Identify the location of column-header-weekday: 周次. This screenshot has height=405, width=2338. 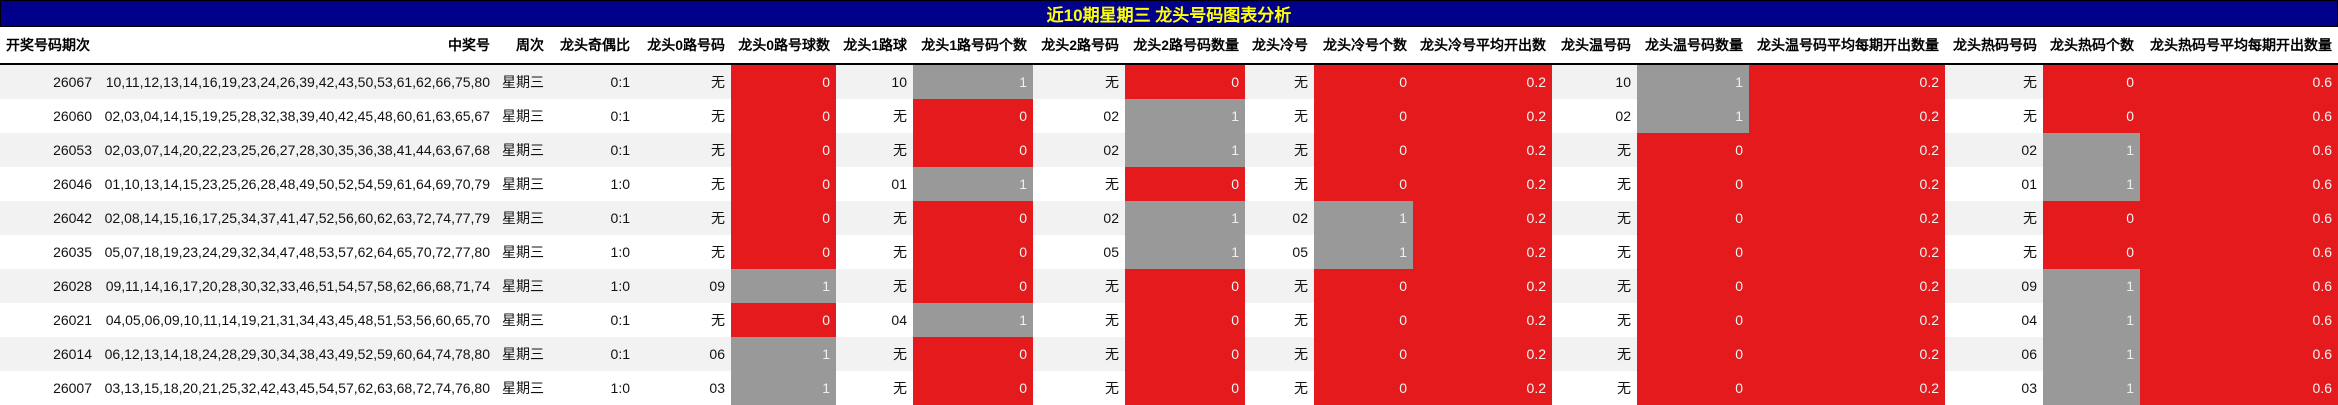
(523, 46).